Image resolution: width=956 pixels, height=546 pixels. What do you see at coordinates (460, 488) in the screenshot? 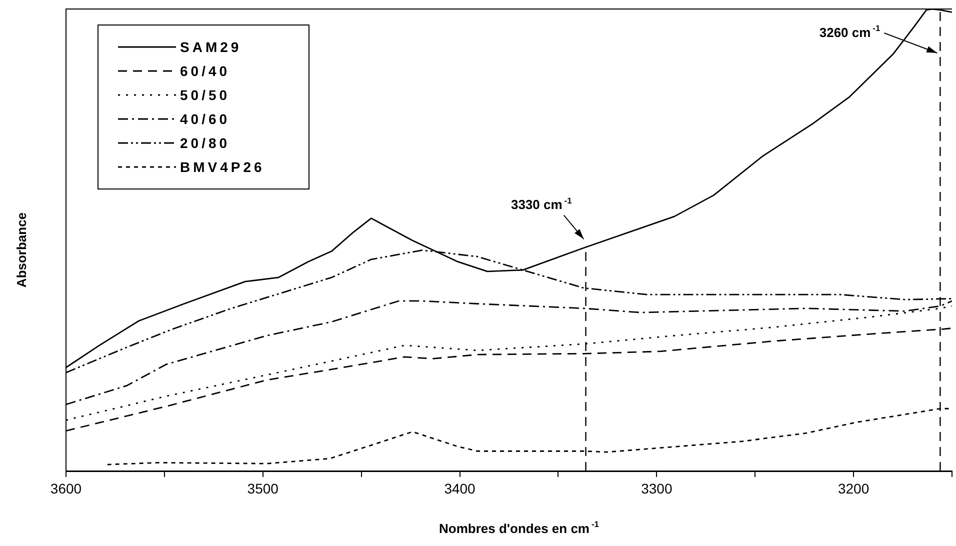
I see `x-tick-label: 3400` at bounding box center [460, 488].